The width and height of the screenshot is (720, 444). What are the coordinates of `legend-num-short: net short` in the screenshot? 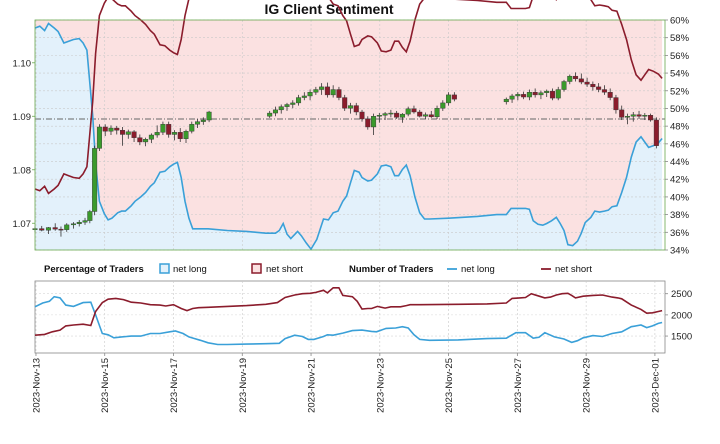 It's located at (573, 269).